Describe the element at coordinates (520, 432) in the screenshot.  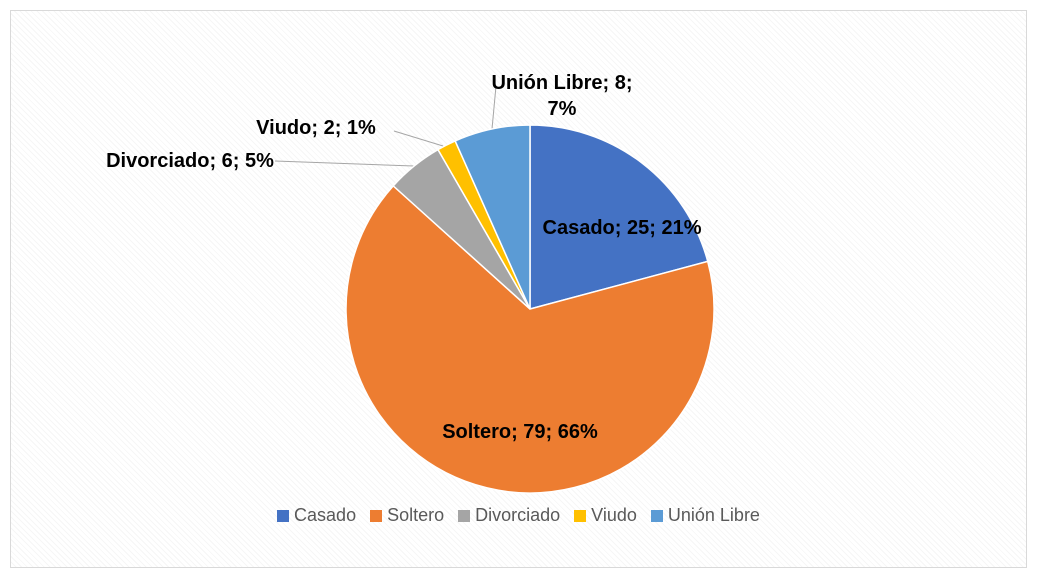
I see `data-label: Soltero; 79; 66%` at that location.